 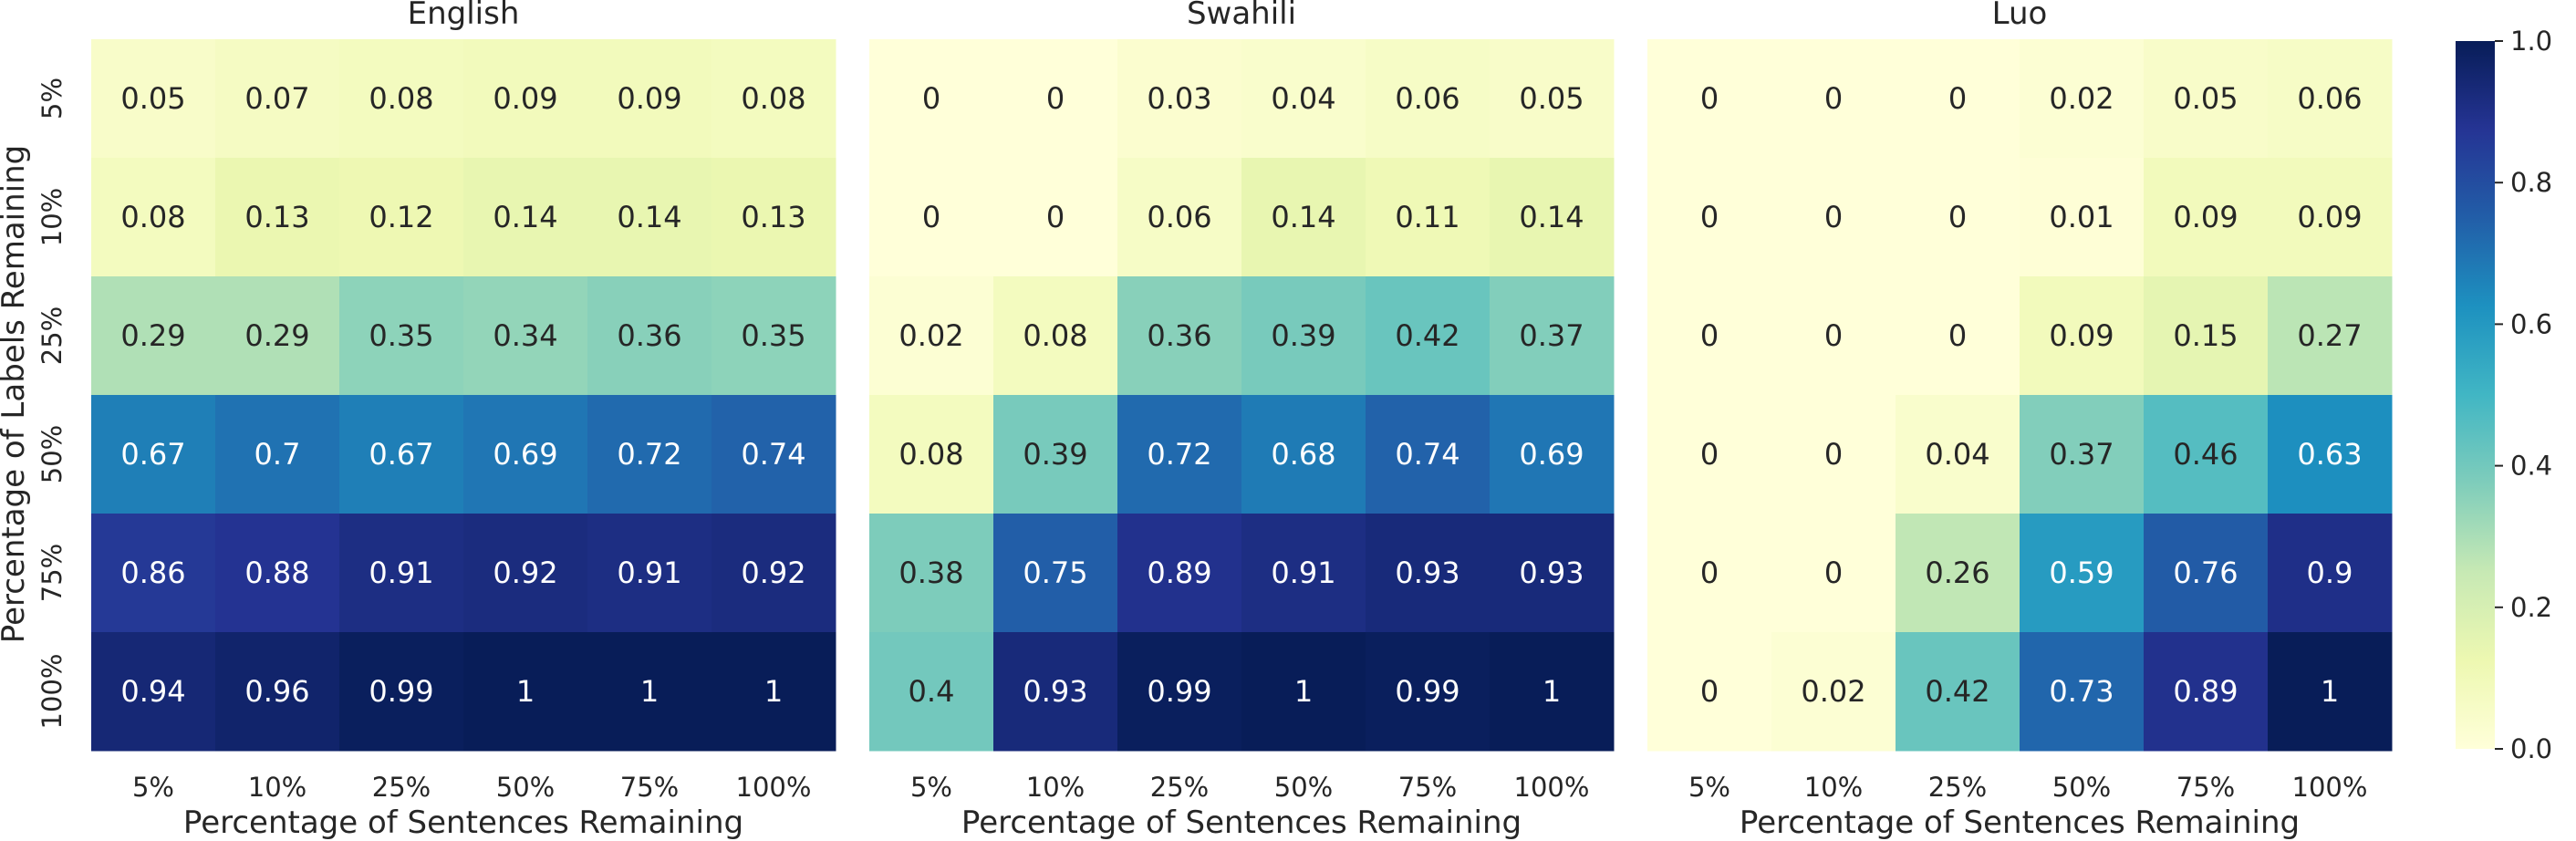 I want to click on x-axis-label: Percentage of Sentences Remaining, so click(x=2020, y=823).